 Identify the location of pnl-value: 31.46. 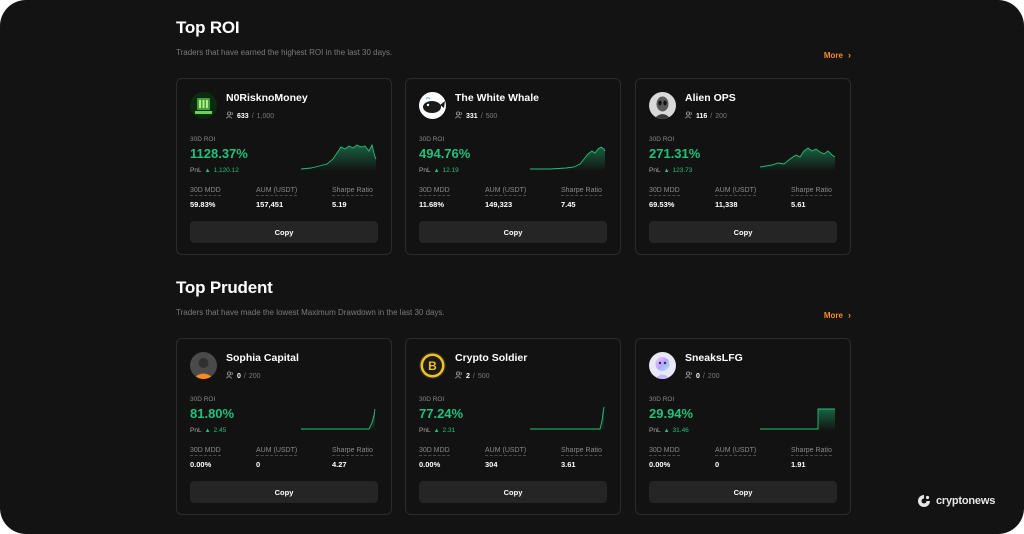
(680, 430).